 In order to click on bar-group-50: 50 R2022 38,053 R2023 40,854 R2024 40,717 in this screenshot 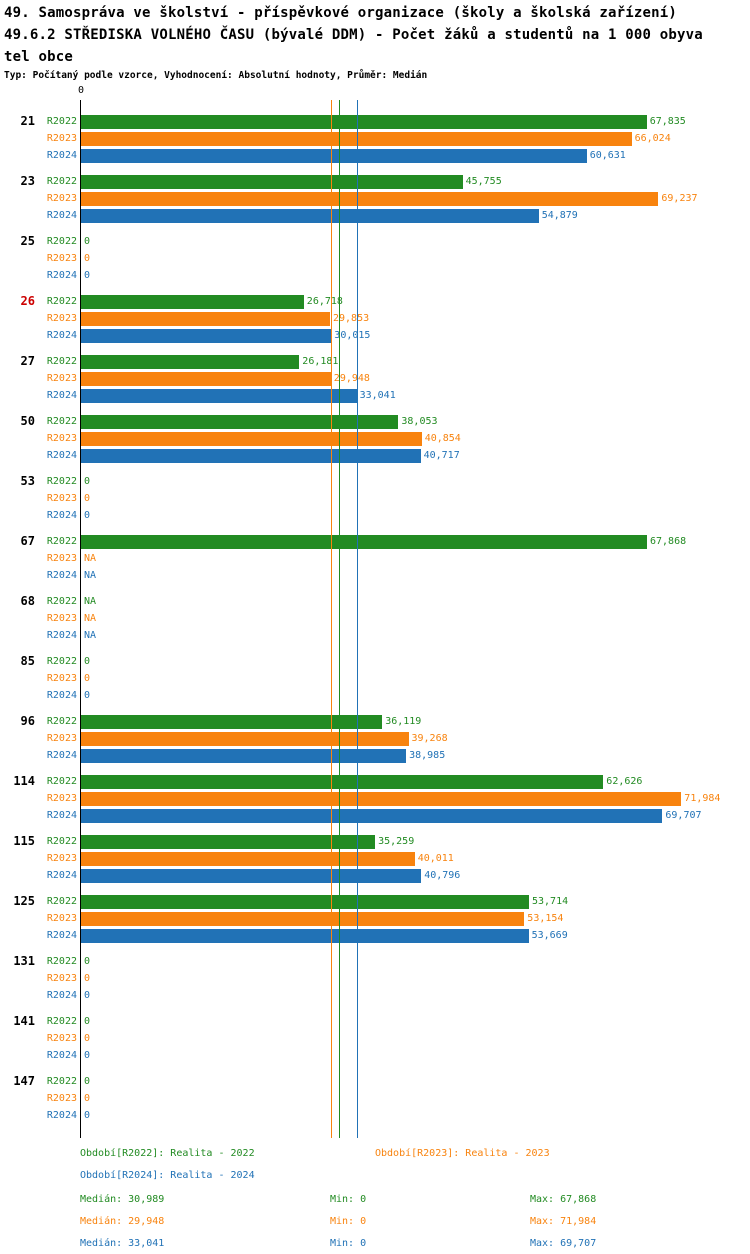, I will do `click(385, 438)`.